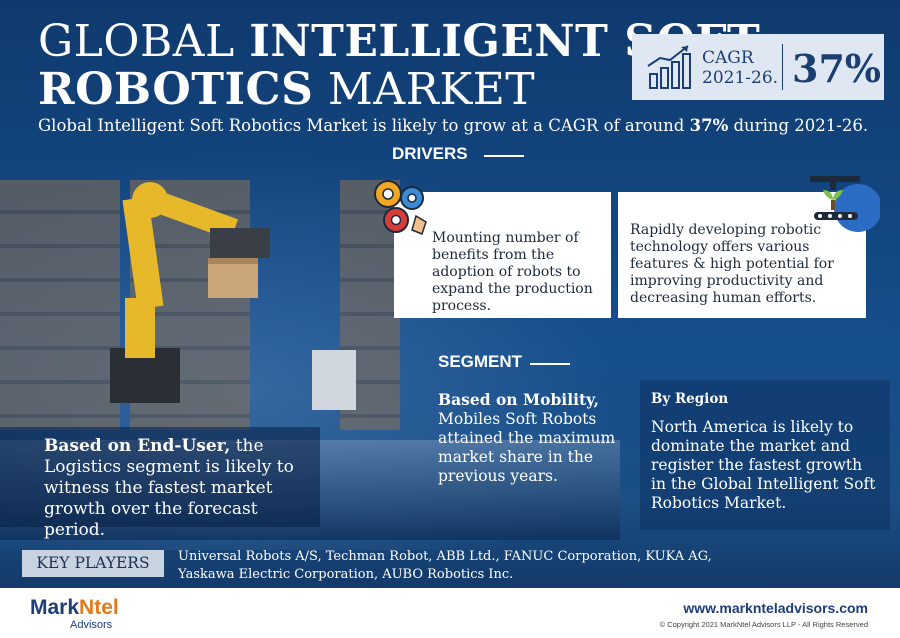  I want to click on cagr-value: 37%, so click(836, 68).